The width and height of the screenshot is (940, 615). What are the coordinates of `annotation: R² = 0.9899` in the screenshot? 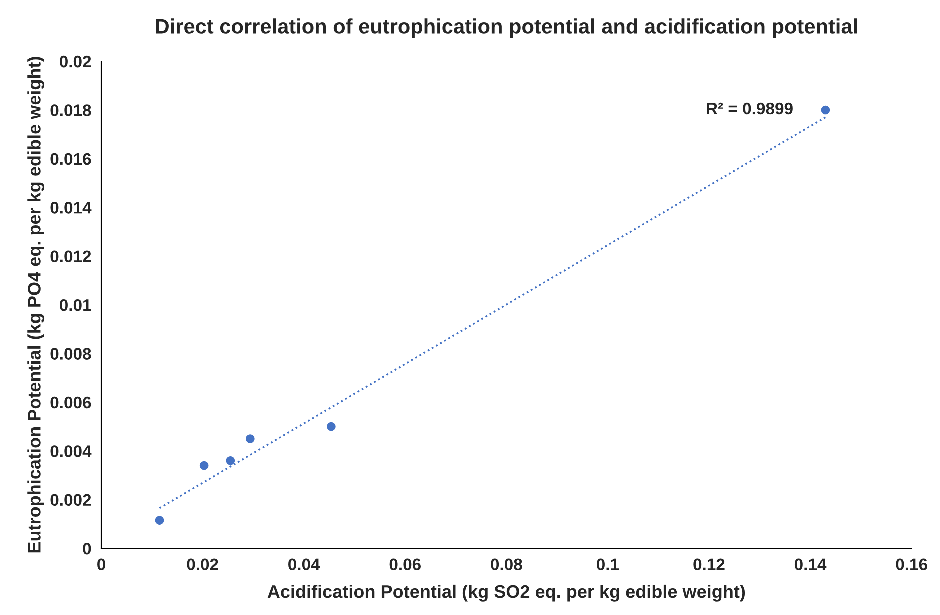 It's located at (750, 108).